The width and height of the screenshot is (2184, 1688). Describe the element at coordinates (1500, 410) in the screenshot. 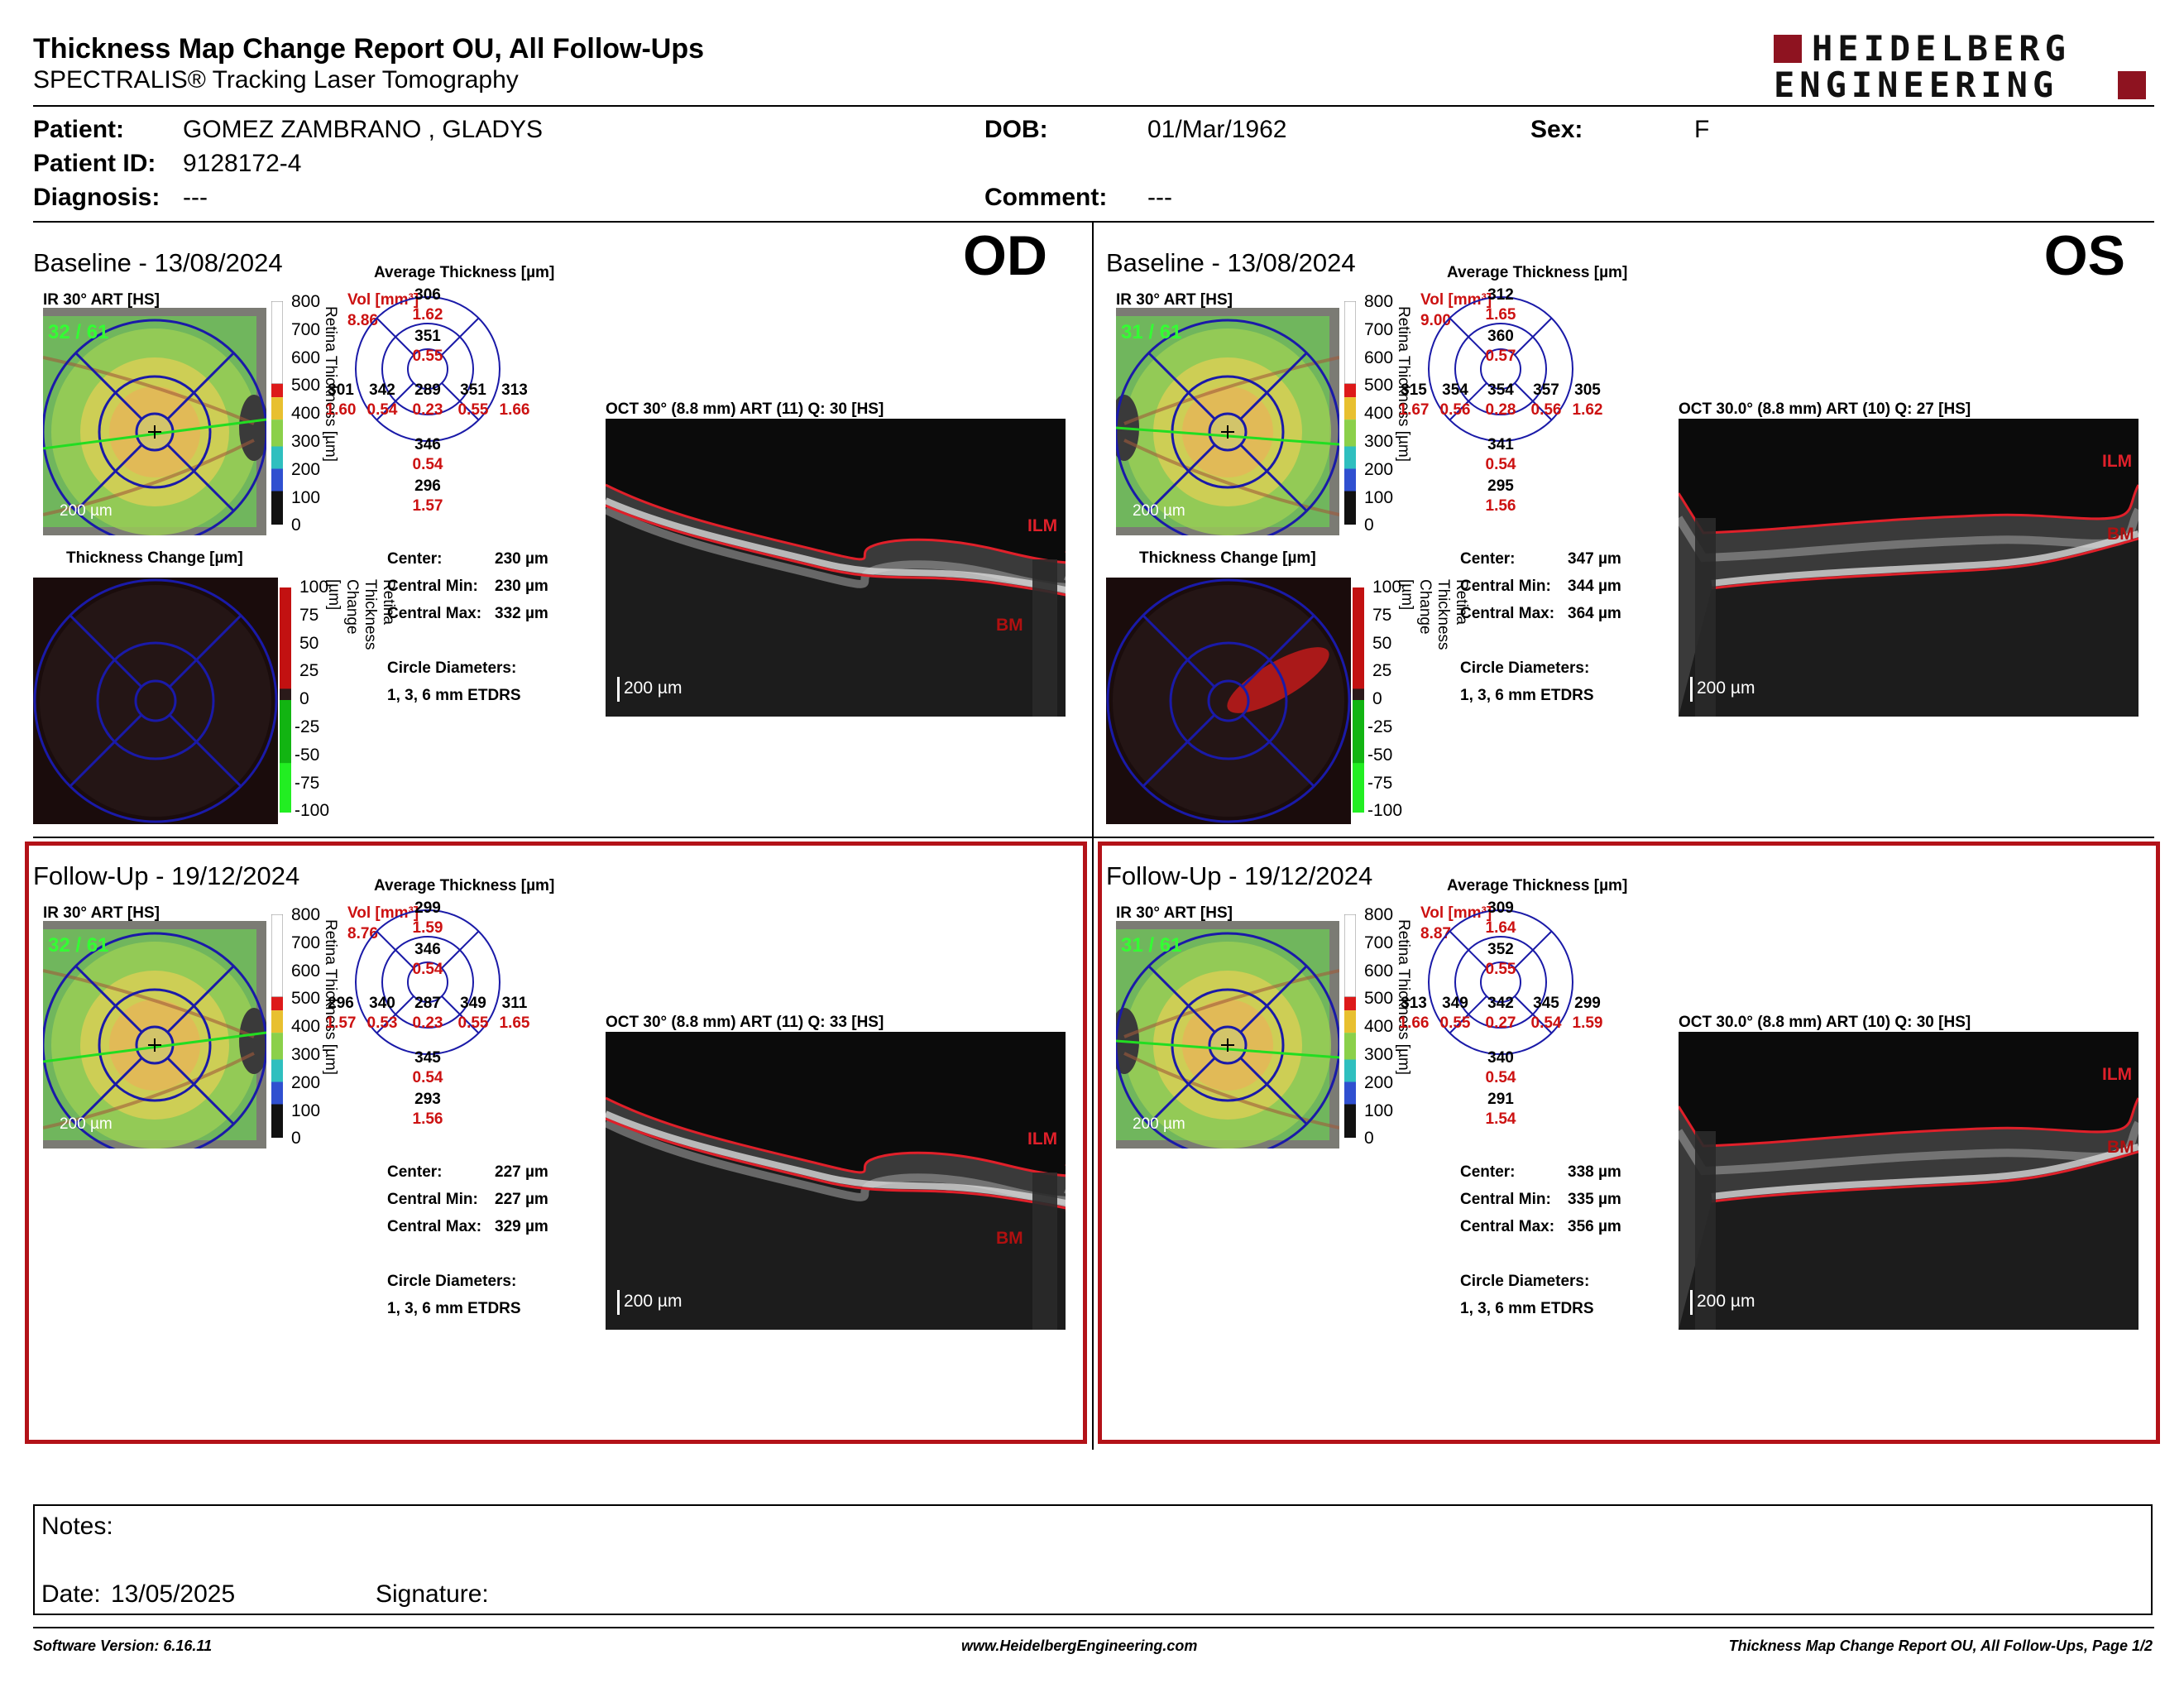

I see `etdrs-c-volume: 0.28` at that location.